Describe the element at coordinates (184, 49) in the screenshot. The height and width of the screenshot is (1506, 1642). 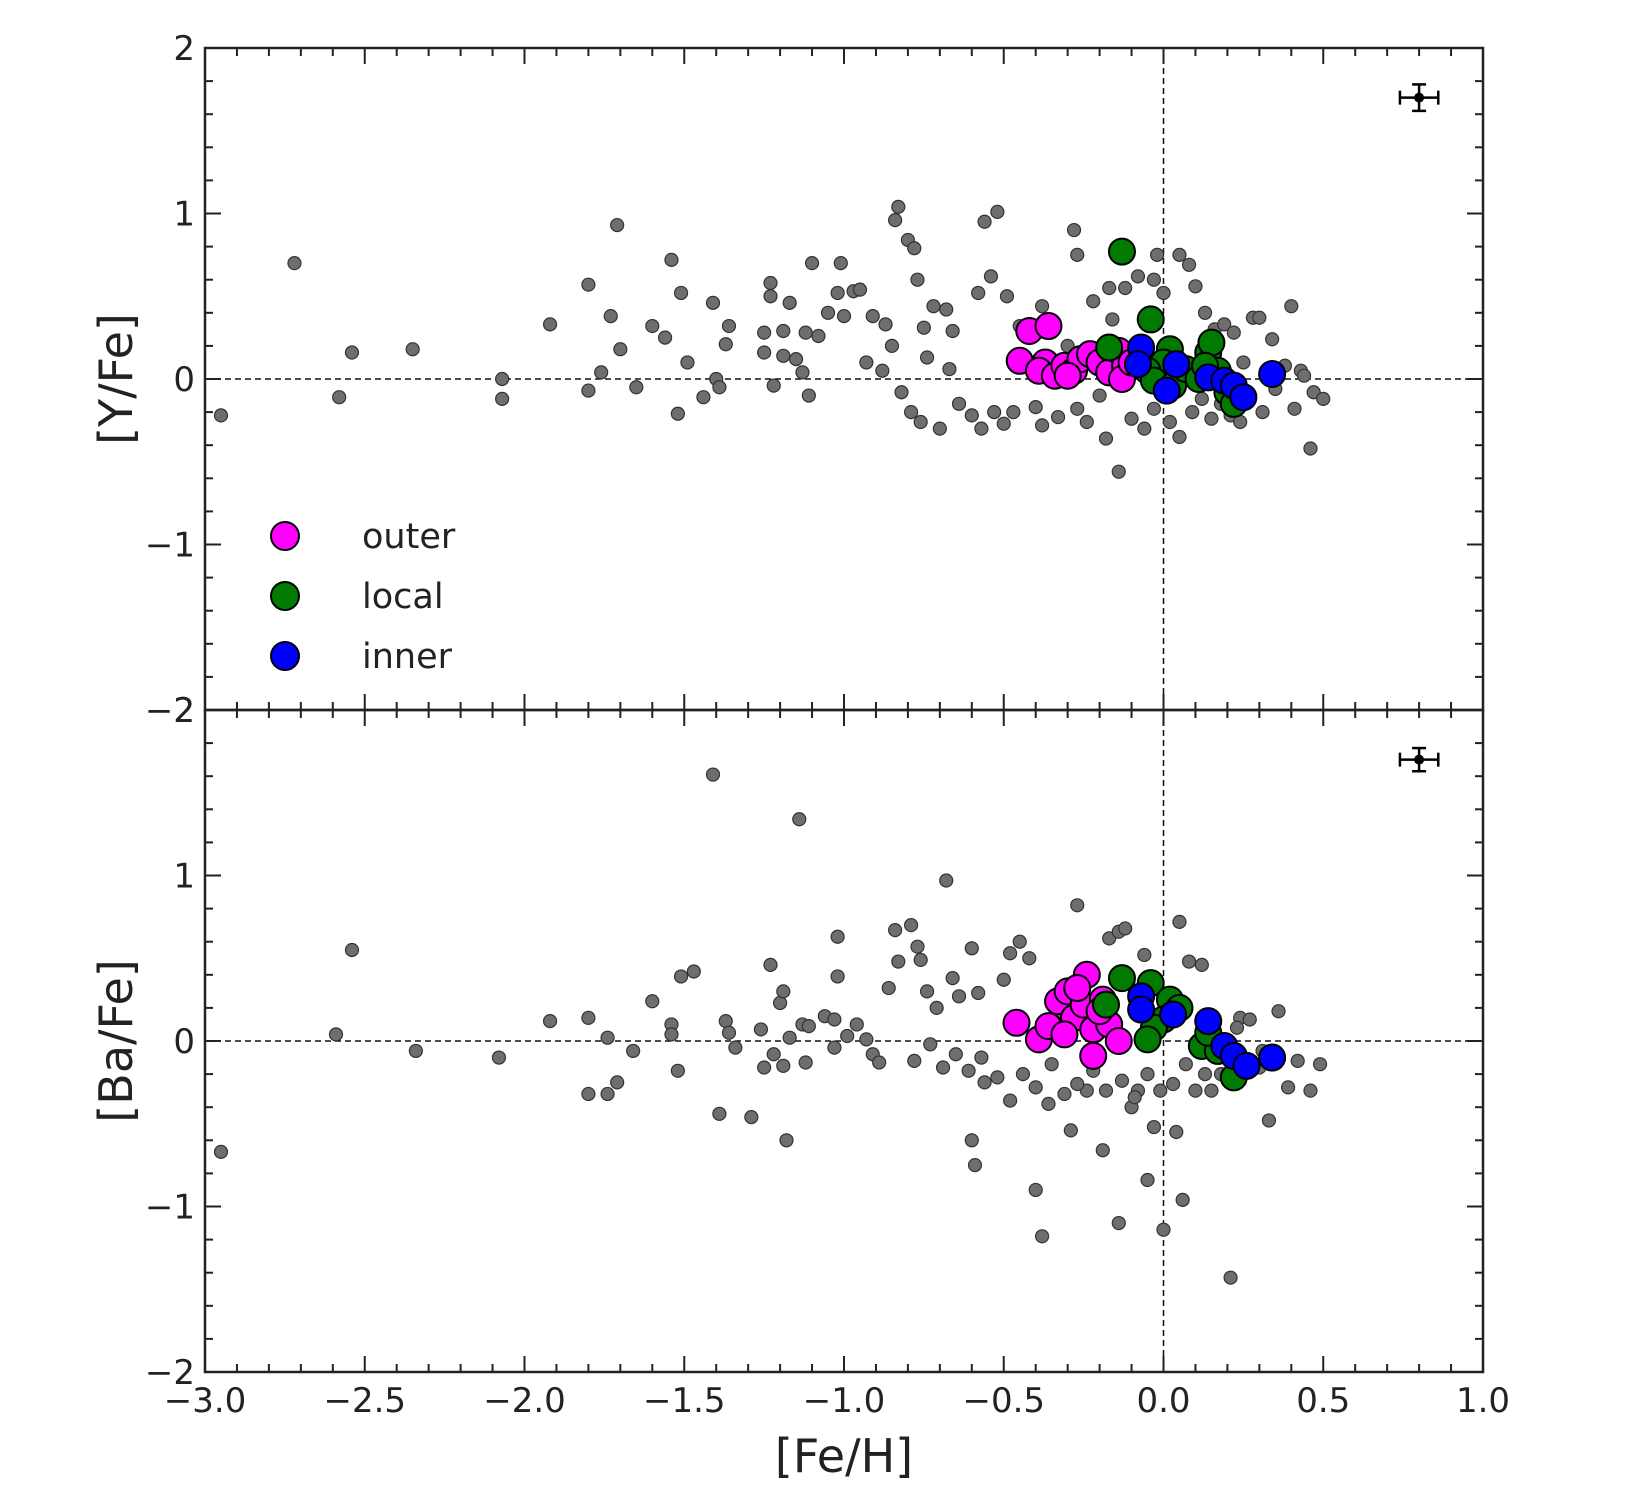
I see `y-tick-label: 2` at that location.